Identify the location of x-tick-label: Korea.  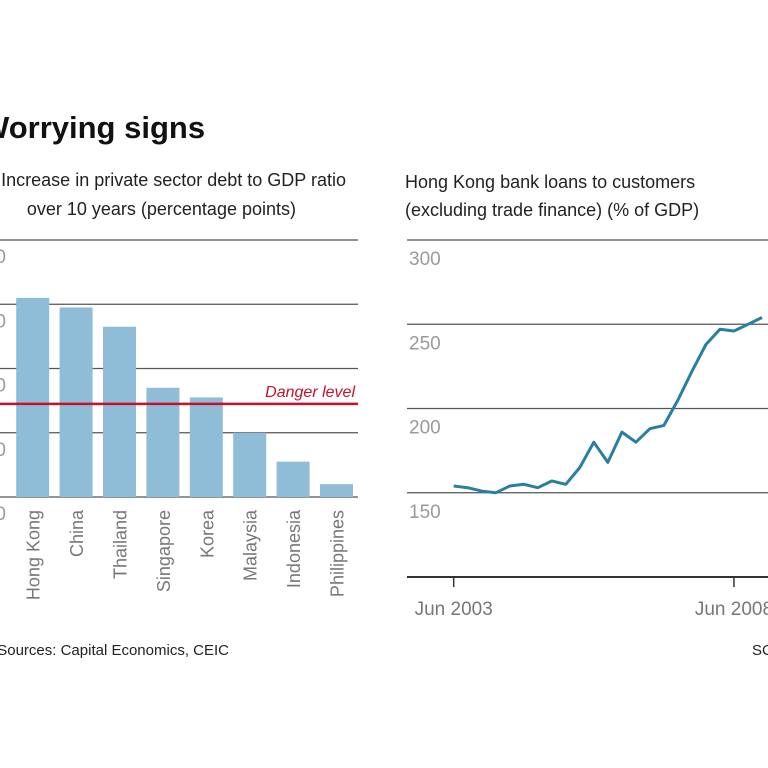
(207, 533).